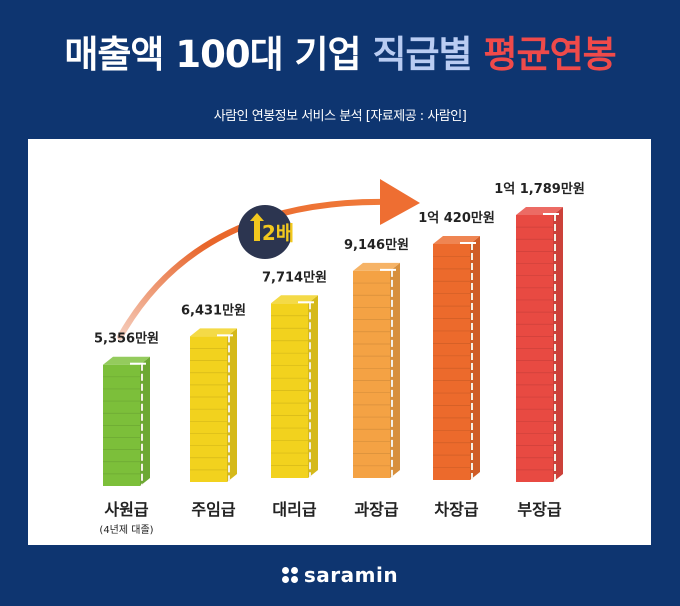  What do you see at coordinates (212, 54) in the screenshot?
I see `title-part-1: 매출액 100대 기업` at bounding box center [212, 54].